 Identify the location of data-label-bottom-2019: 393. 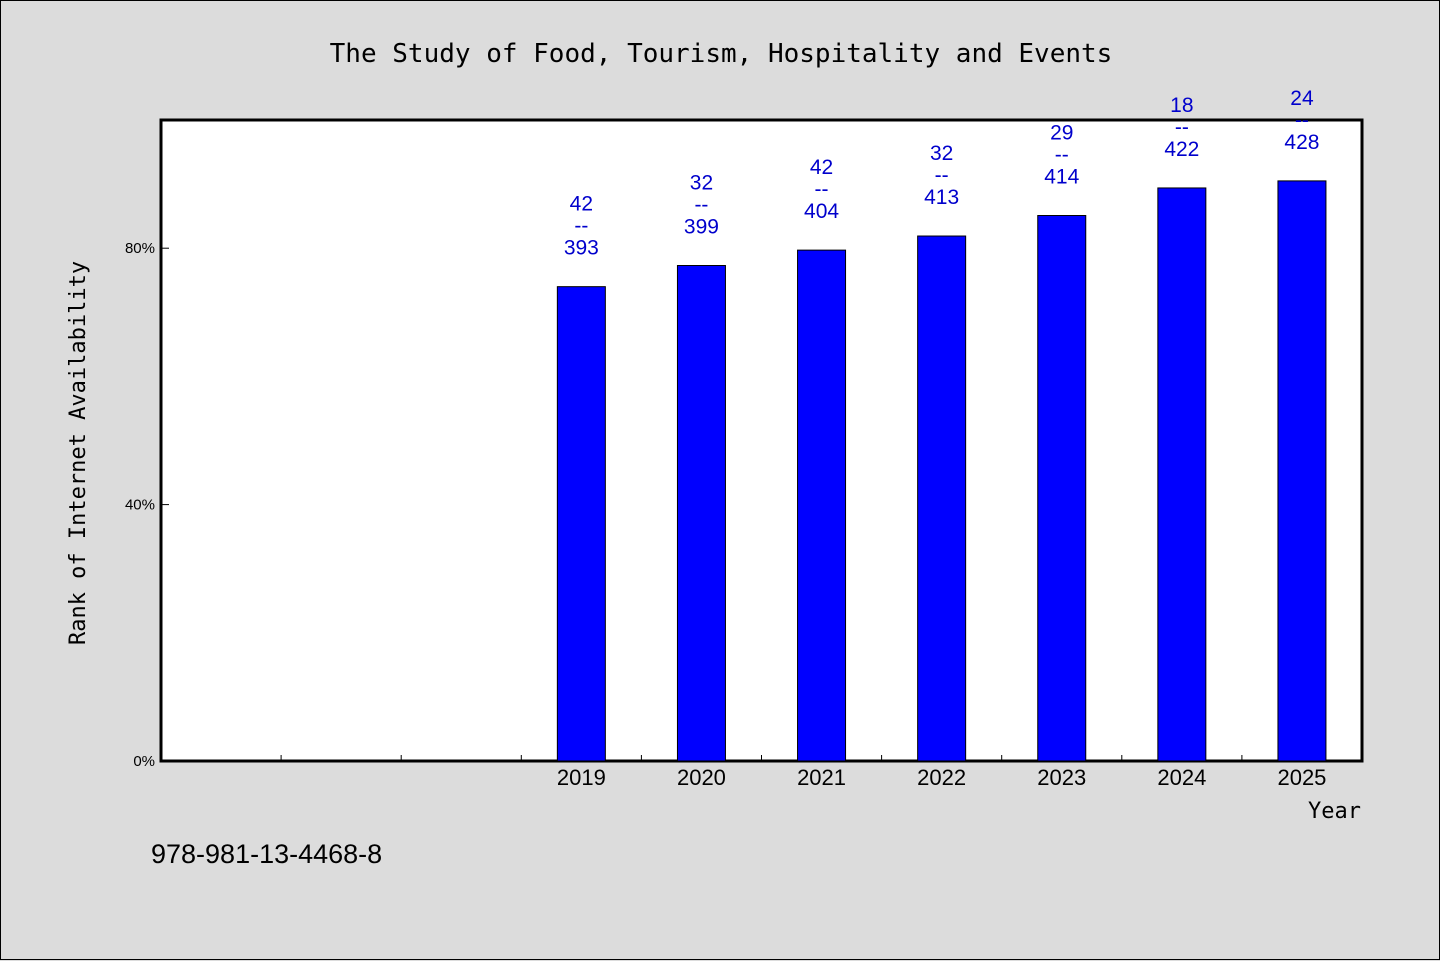
(581, 248).